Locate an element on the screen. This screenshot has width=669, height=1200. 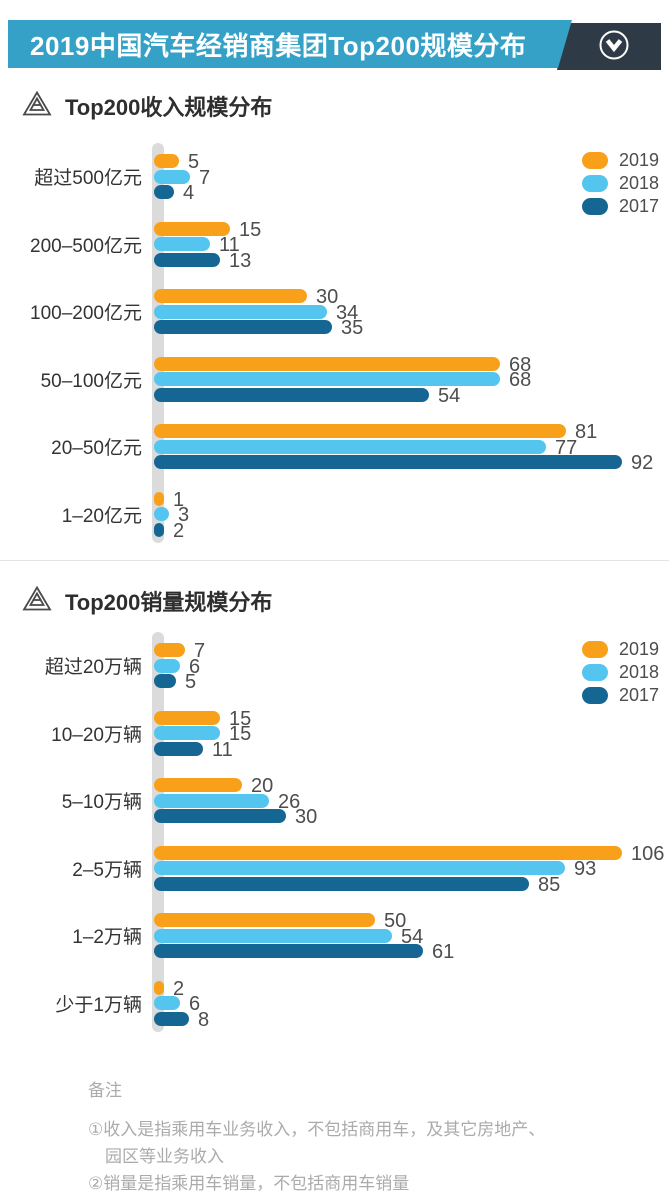
bar-group: 1–20亿元 1 3 2 is located at coordinates (334, 515).